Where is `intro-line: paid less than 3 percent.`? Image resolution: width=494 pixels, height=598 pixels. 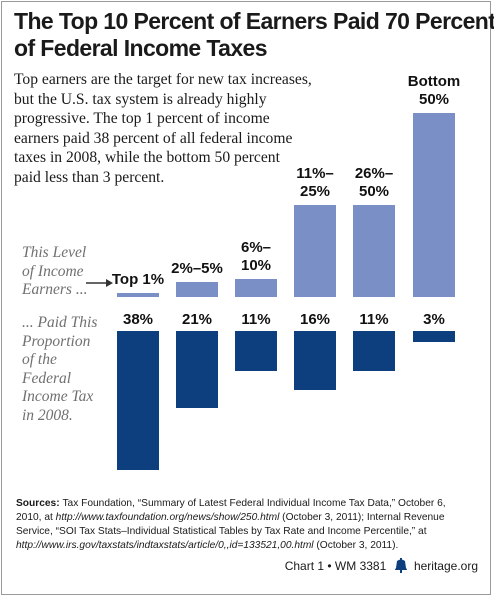
intro-line: paid less than 3 percent. is located at coordinates (89, 177).